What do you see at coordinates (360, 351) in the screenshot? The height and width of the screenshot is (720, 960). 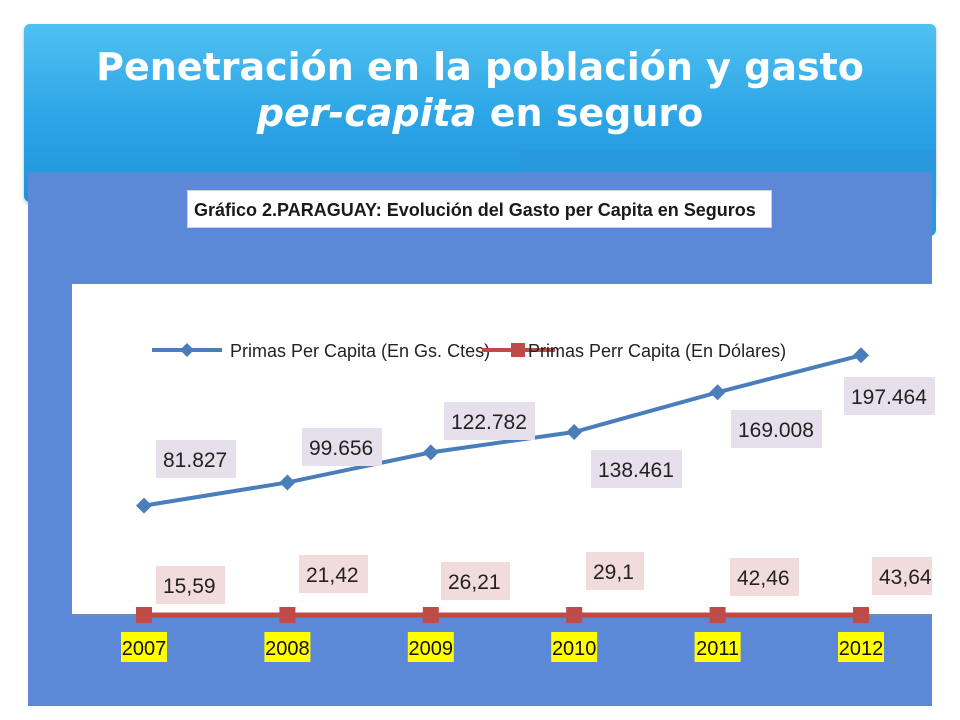 I see `legend-label-gs: Primas Per Capita (En Gs. Ctes)` at bounding box center [360, 351].